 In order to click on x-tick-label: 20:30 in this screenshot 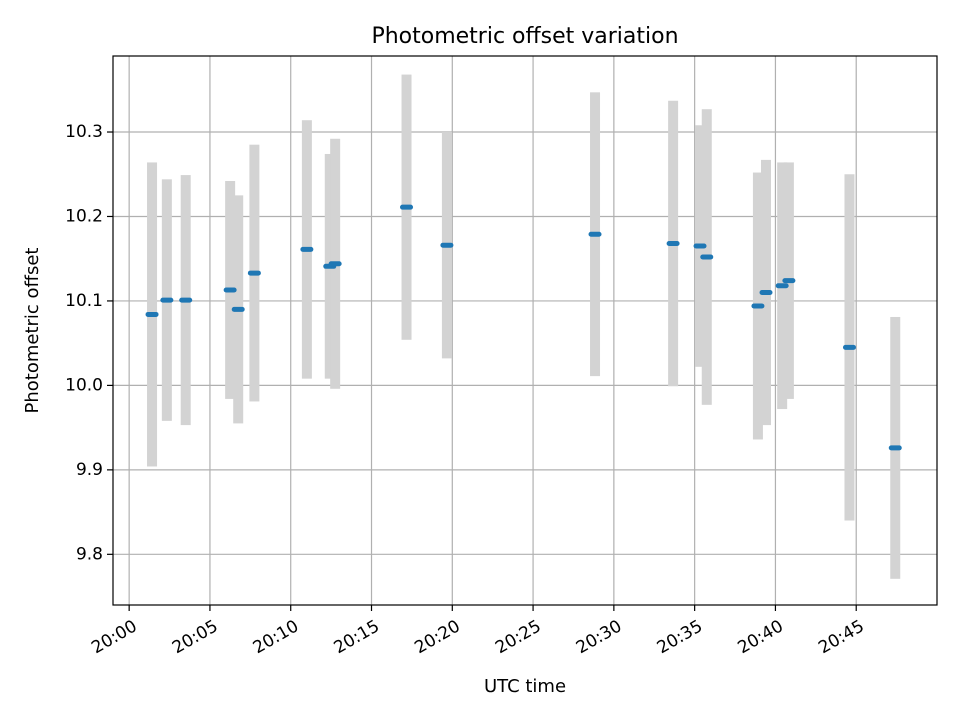, I will do `click(599, 637)`.